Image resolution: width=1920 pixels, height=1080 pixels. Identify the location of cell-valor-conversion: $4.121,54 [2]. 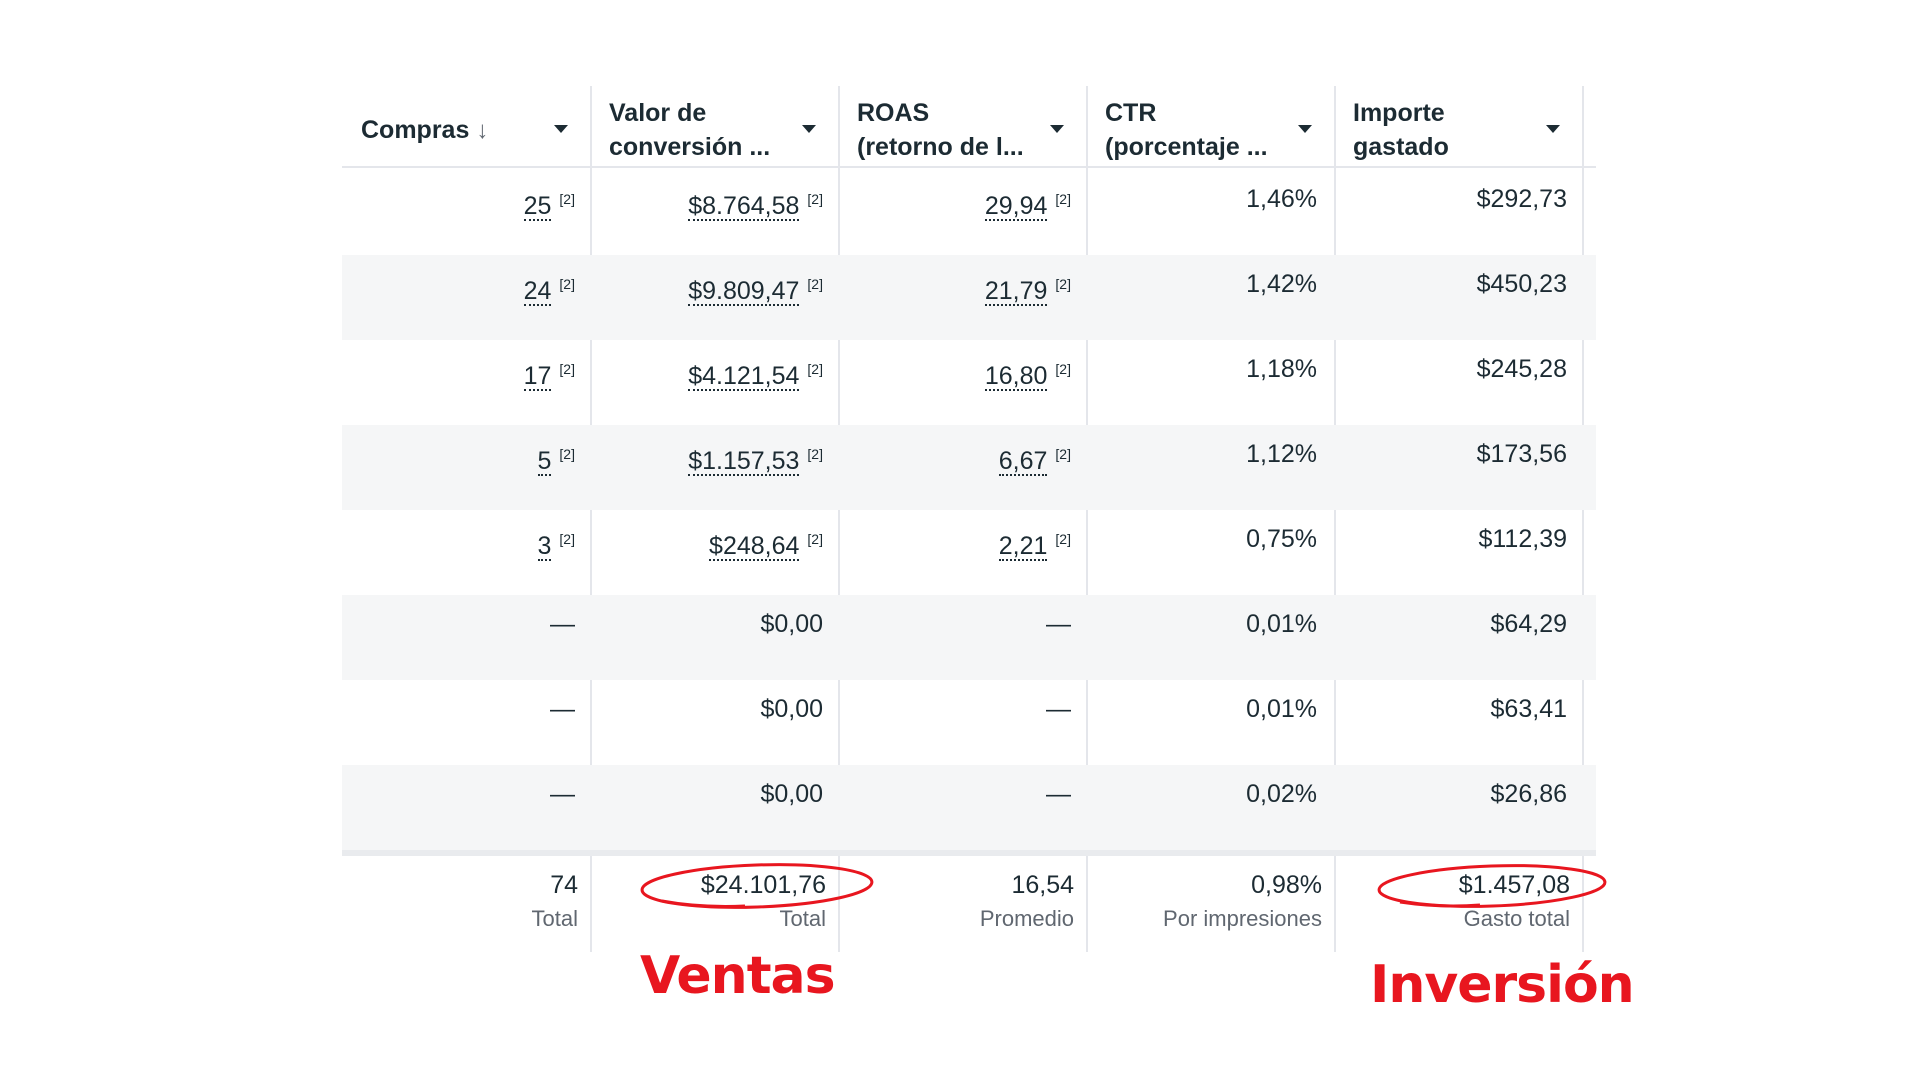
(714, 382).